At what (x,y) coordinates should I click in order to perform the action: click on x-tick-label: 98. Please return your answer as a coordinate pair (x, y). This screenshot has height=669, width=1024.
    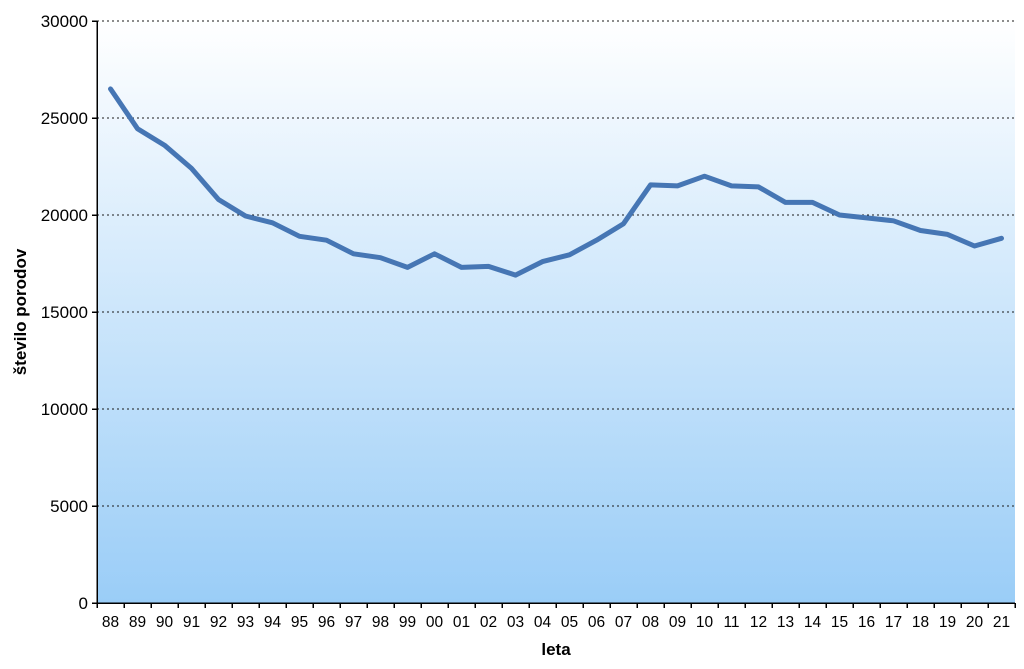
    Looking at the image, I should click on (380, 622).